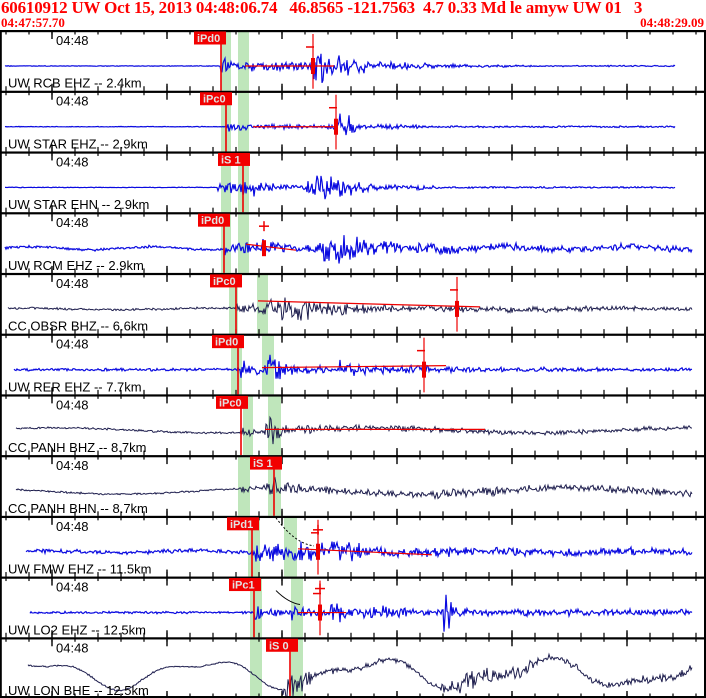 The width and height of the screenshot is (706, 698). Describe the element at coordinates (705, 364) in the screenshot. I see `frame-right` at that location.